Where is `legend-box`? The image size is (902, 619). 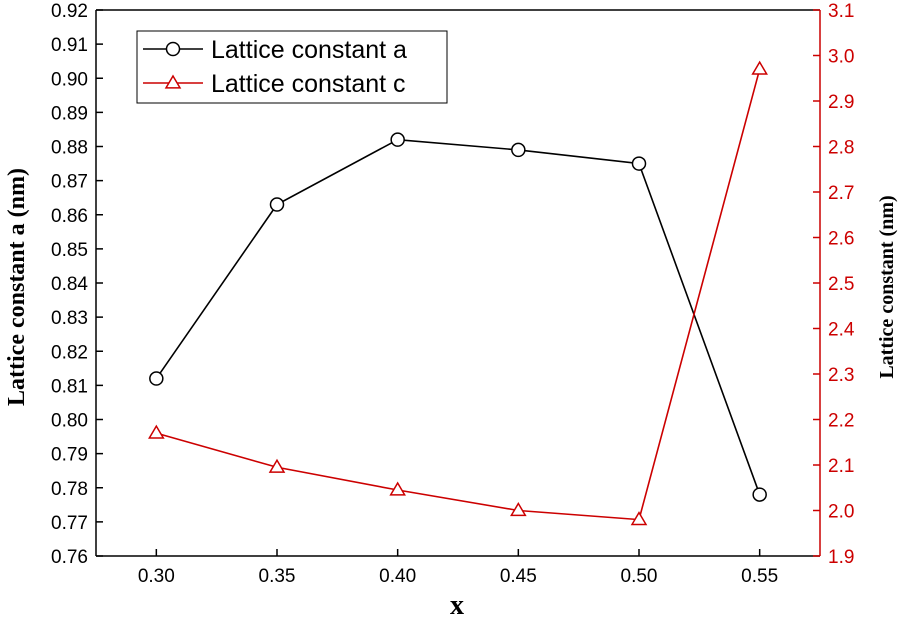 legend-box is located at coordinates (292, 67).